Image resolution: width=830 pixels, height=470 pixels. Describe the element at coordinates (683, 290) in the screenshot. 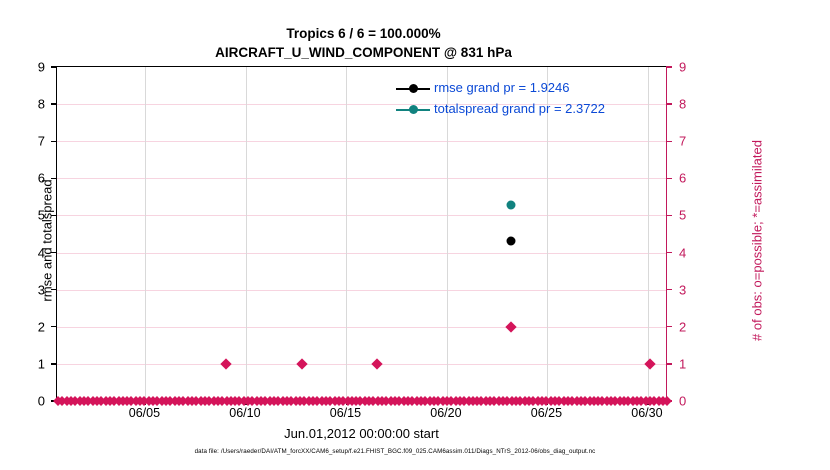

I see `y-axis-right-tick-label: 3` at that location.